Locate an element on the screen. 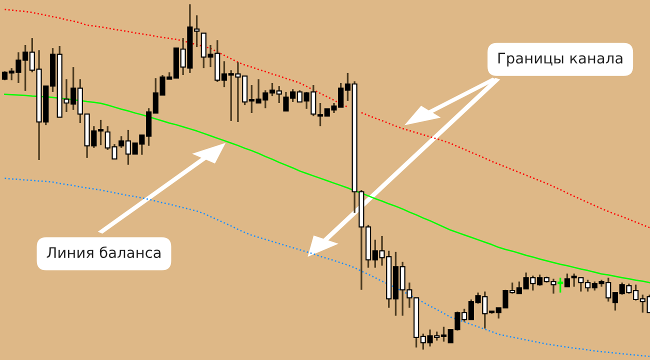 The width and height of the screenshot is (650, 360). candlestick is located at coordinates (561, 285).